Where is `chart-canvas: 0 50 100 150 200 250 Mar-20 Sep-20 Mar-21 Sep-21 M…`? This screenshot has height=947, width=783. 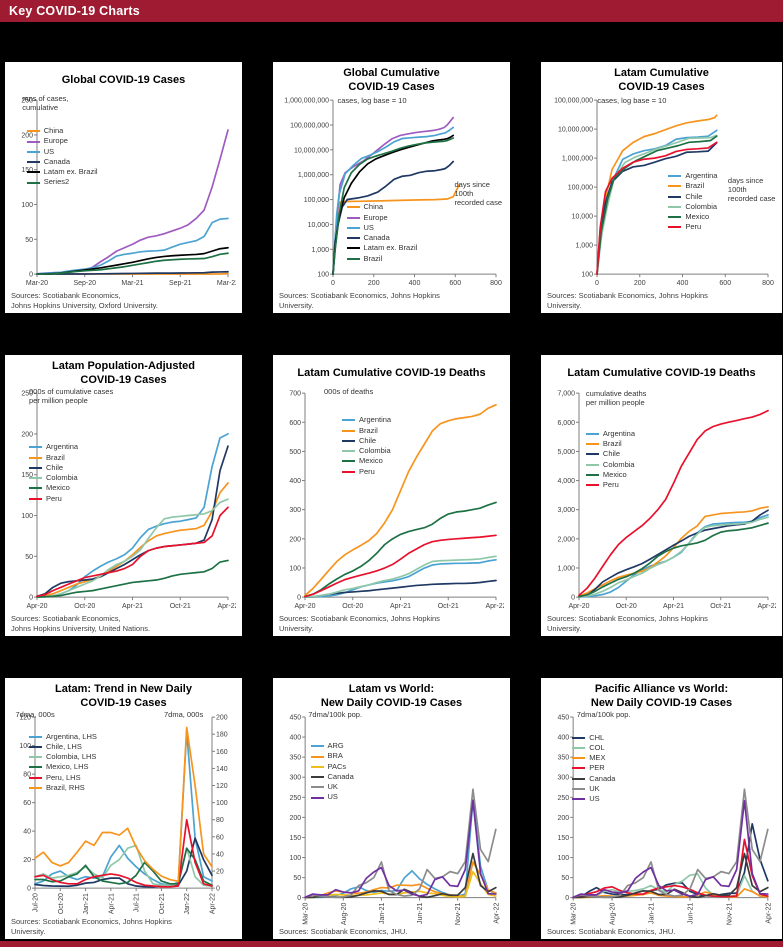 chart-canvas: 0 50 100 150 200 250 Mar-20 Sep-20 Mar-21 Sep-21 M… is located at coordinates (123, 191).